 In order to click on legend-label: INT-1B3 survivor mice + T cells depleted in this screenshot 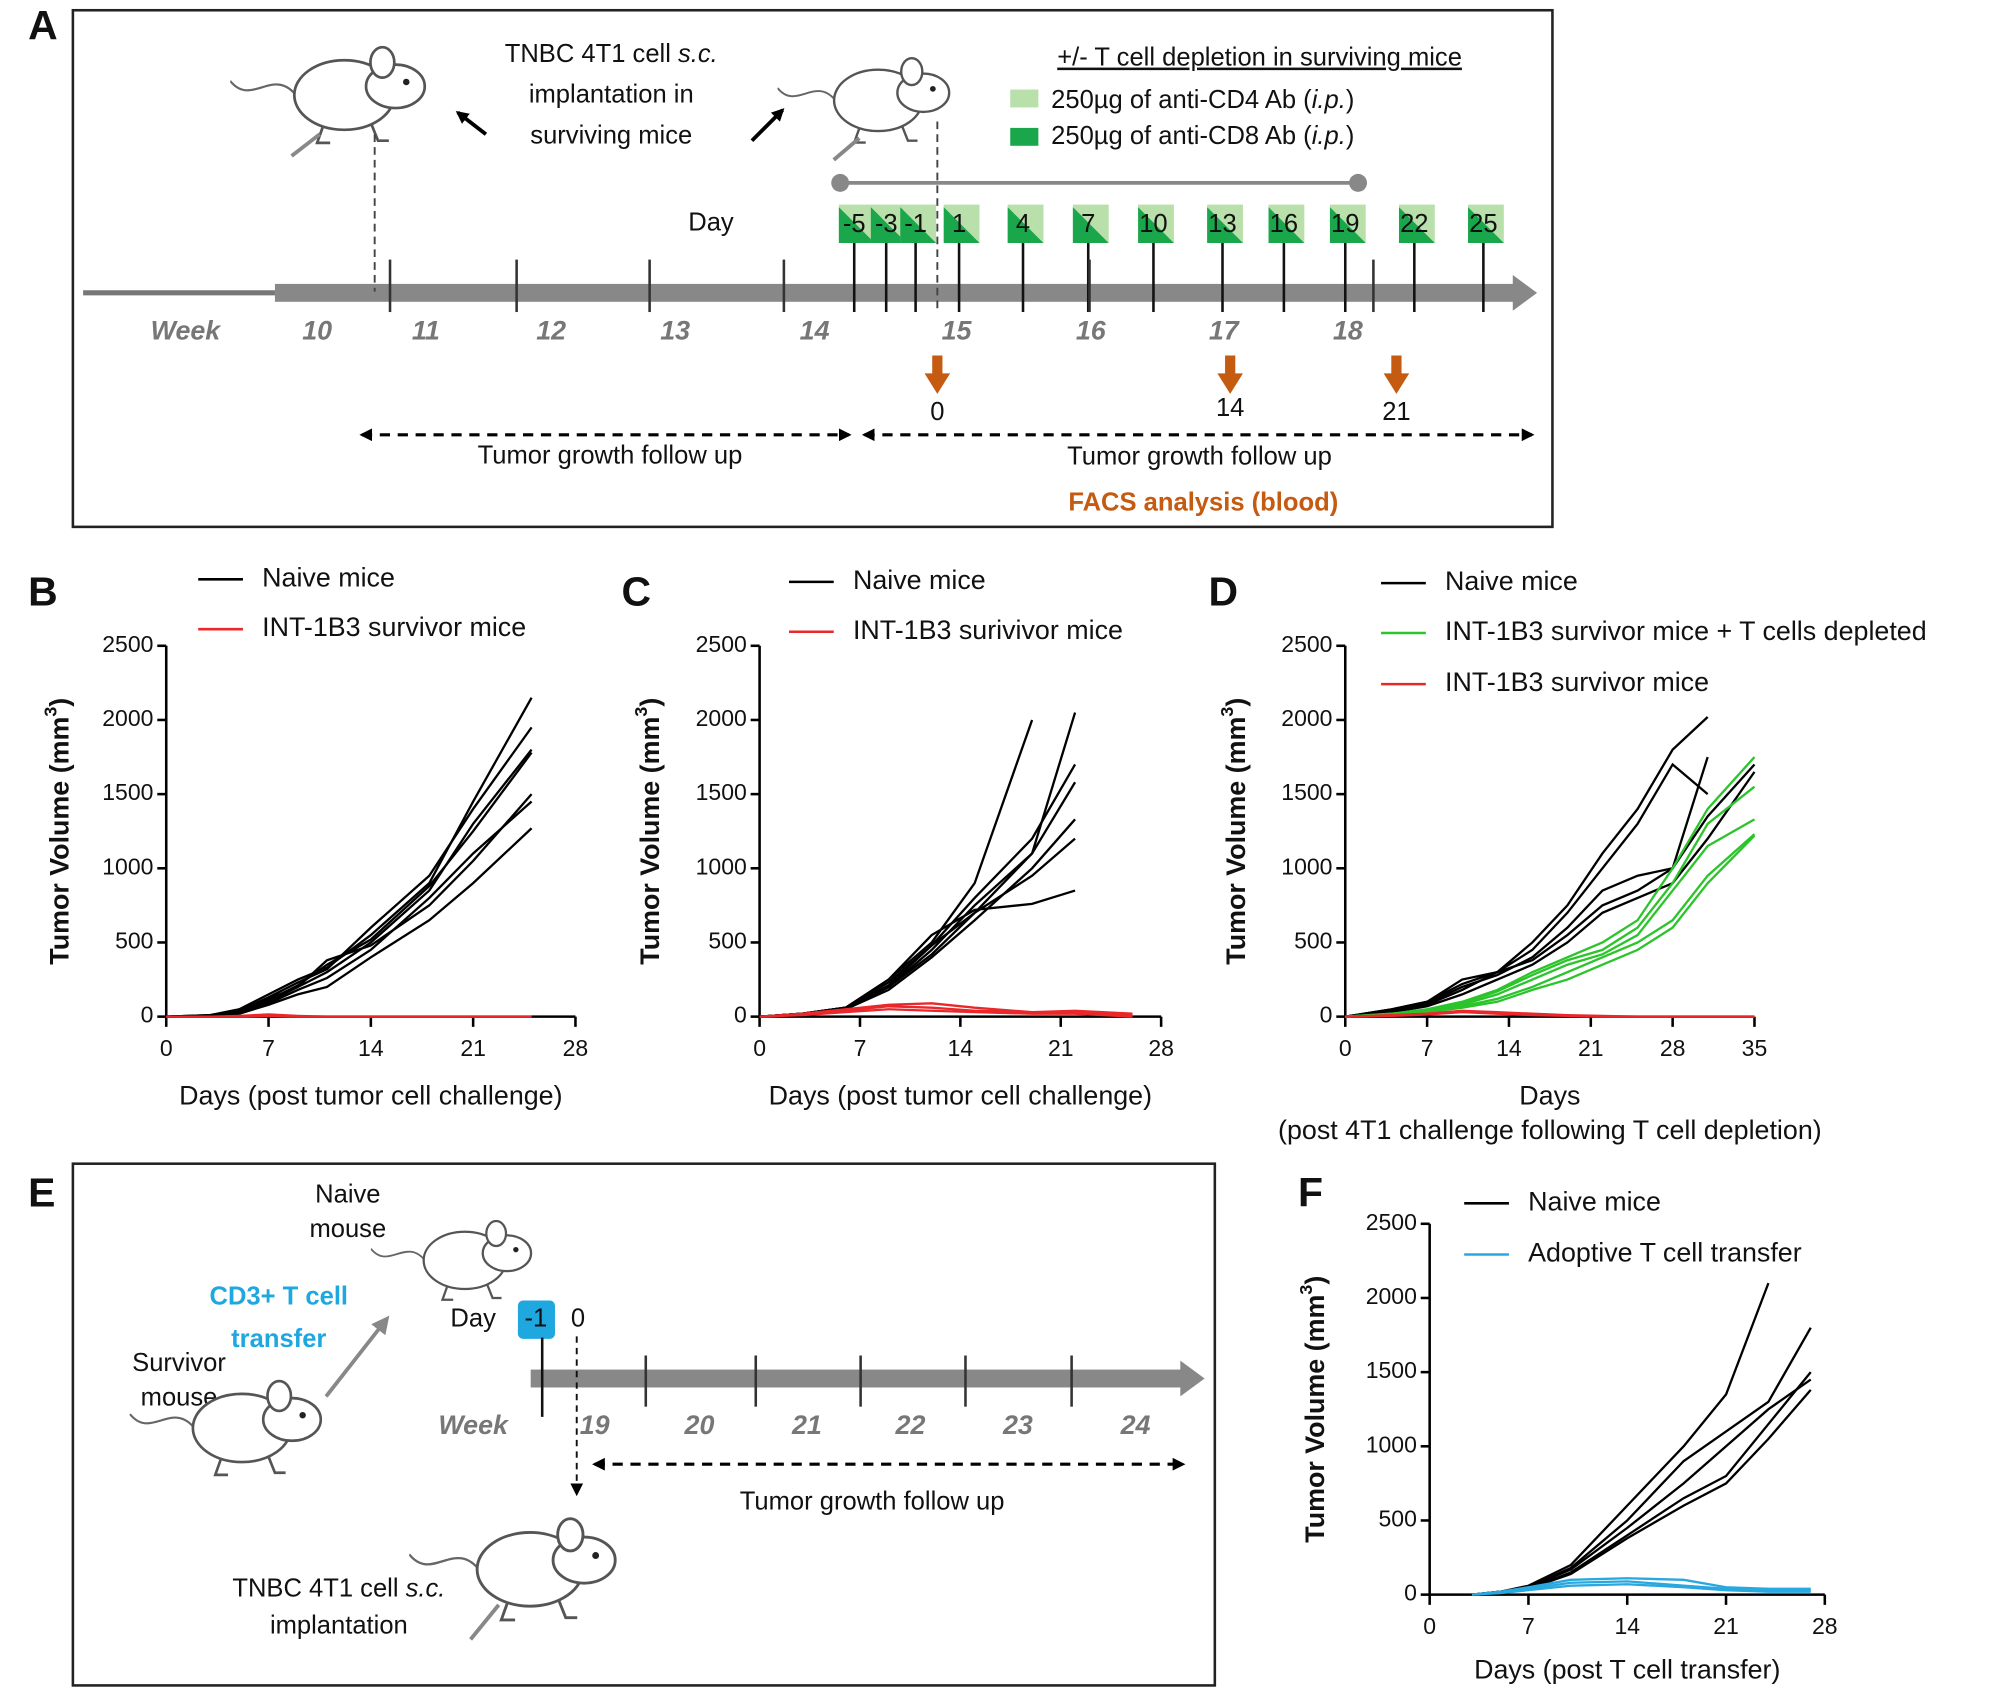, I will do `click(1686, 631)`.